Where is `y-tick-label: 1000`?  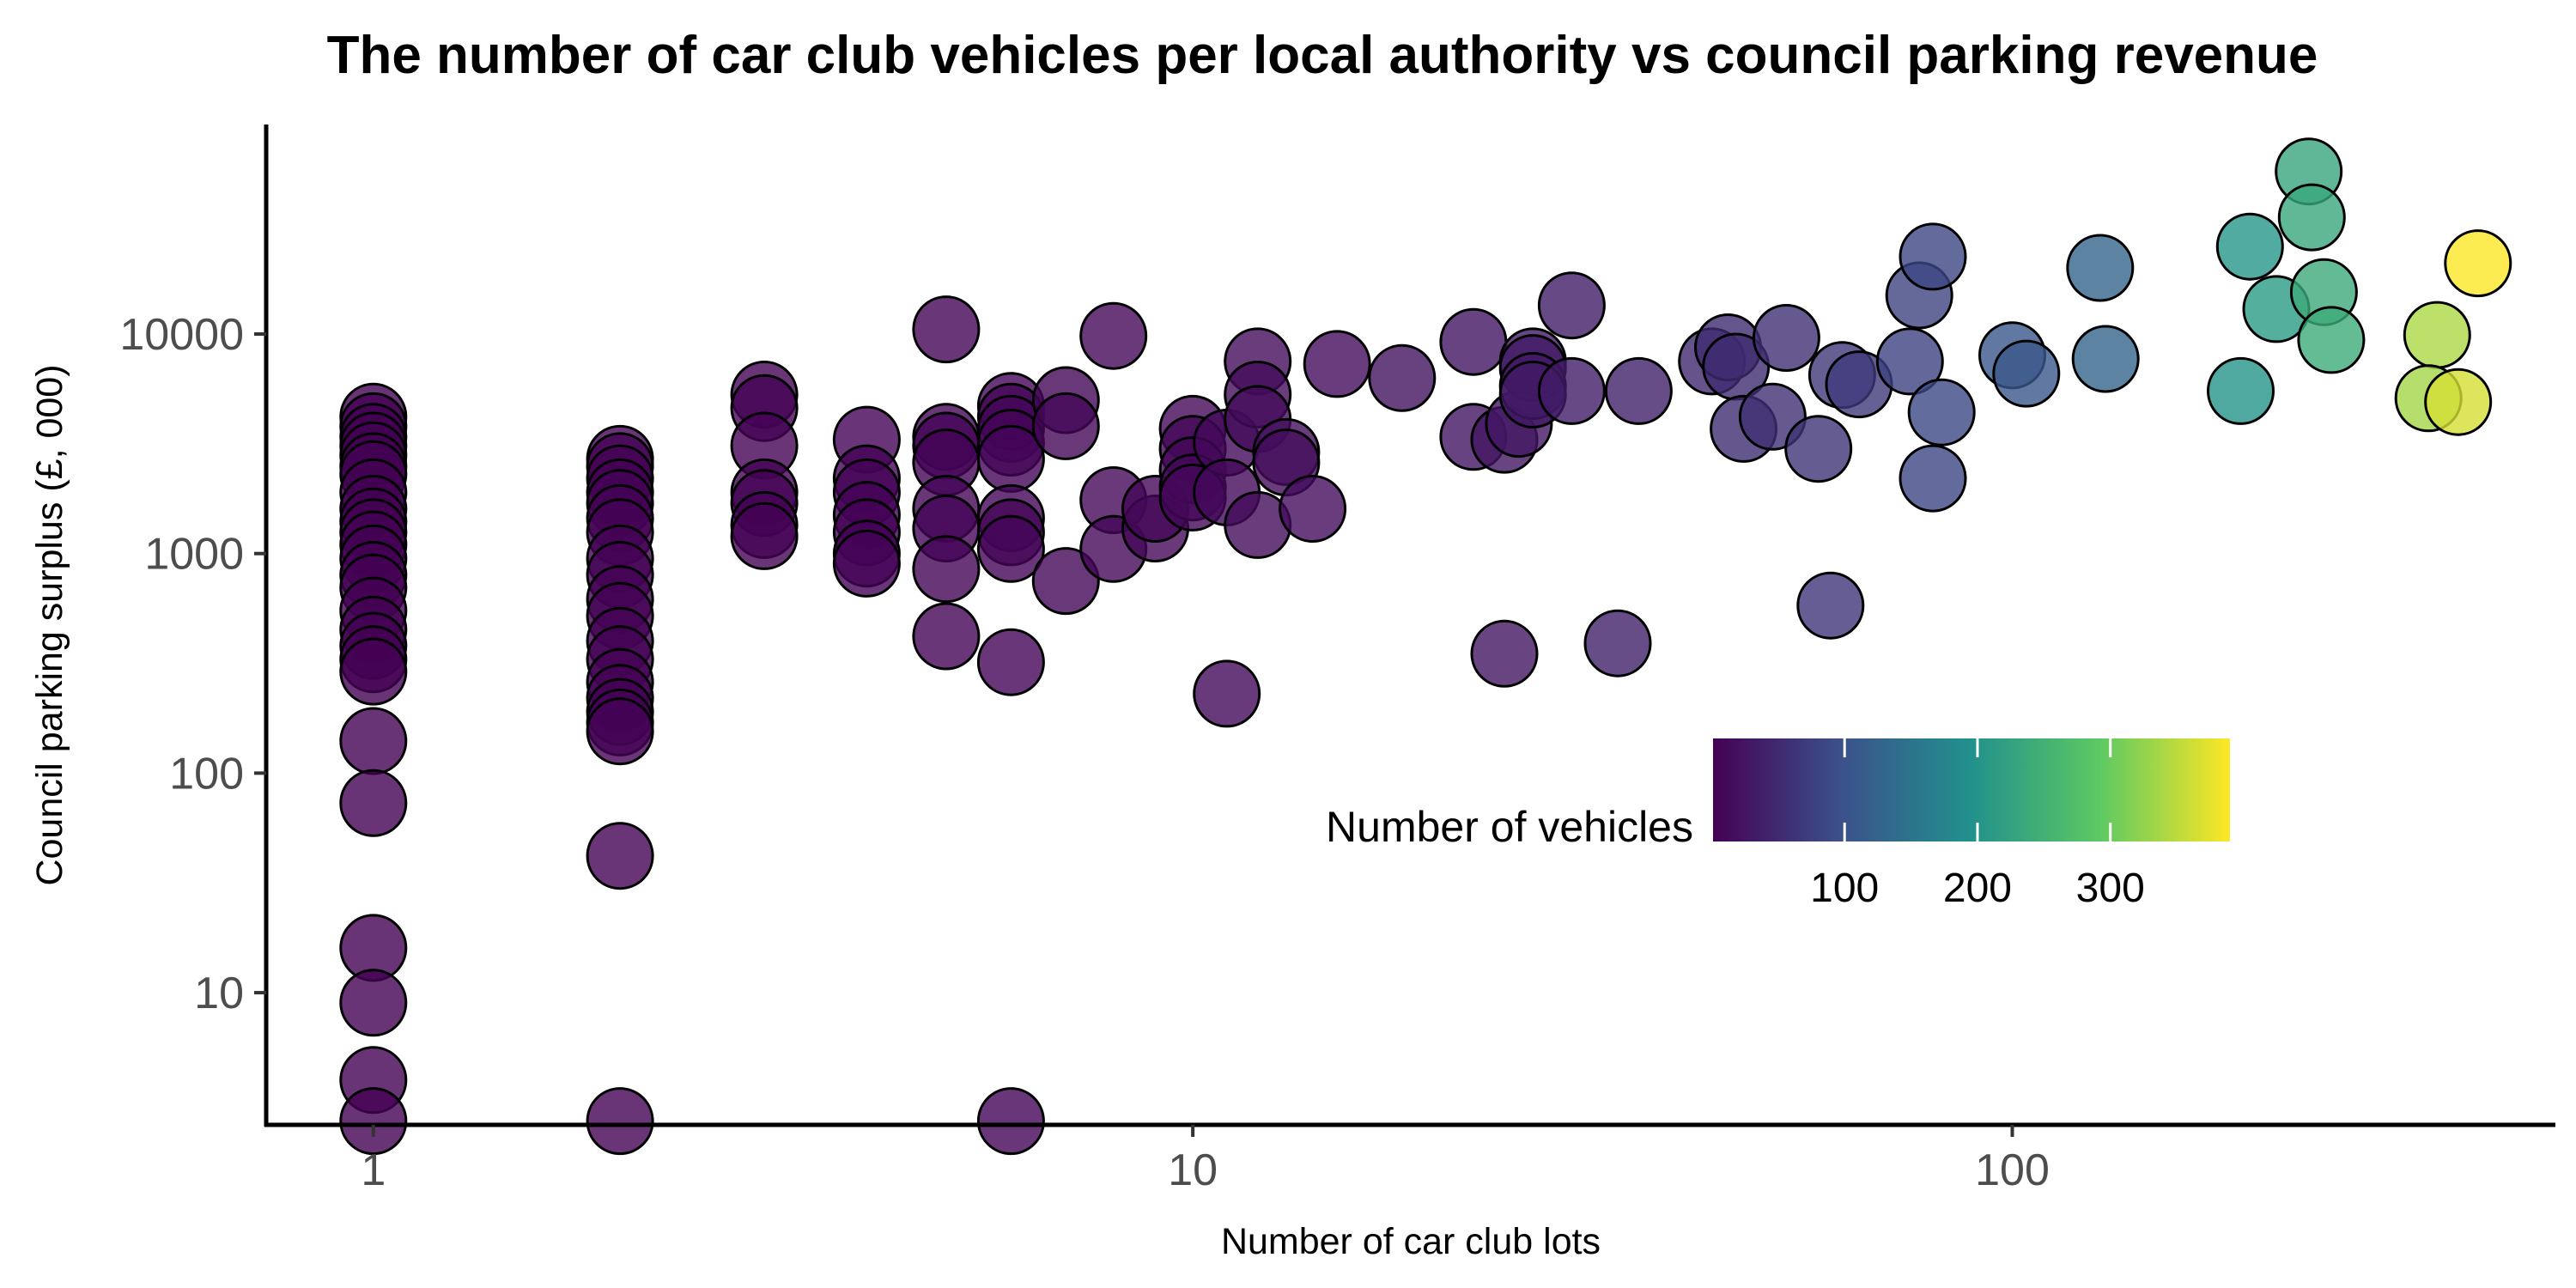 y-tick-label: 1000 is located at coordinates (194, 555).